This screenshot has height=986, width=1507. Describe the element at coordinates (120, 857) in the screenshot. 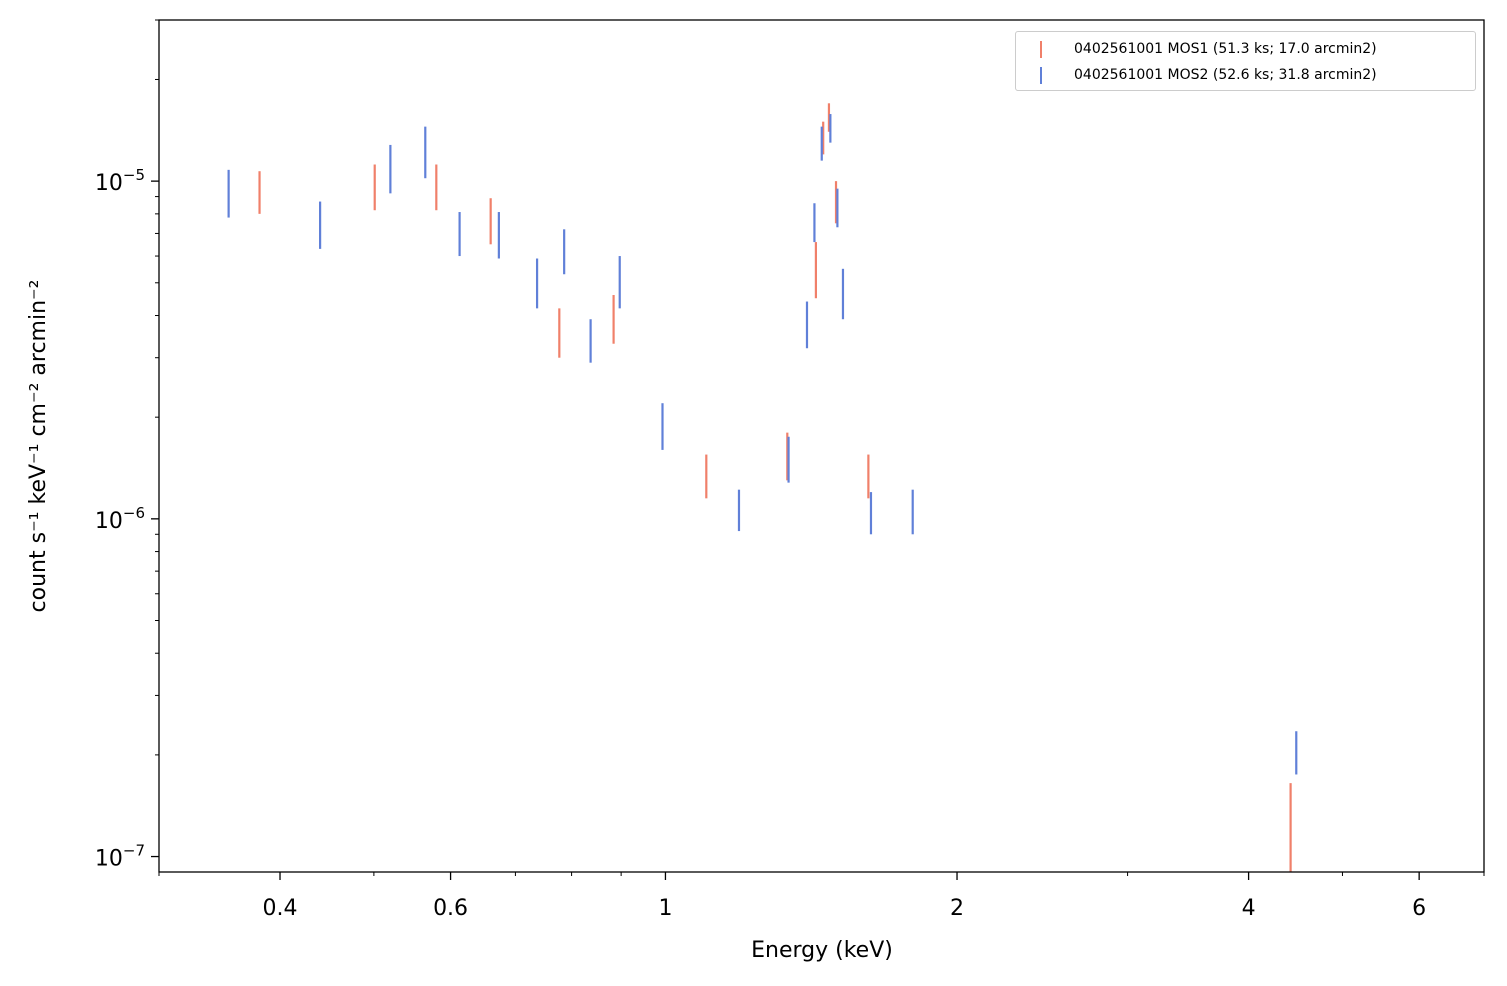

I see `y-tick-label-1: 10⁻⁷` at that location.